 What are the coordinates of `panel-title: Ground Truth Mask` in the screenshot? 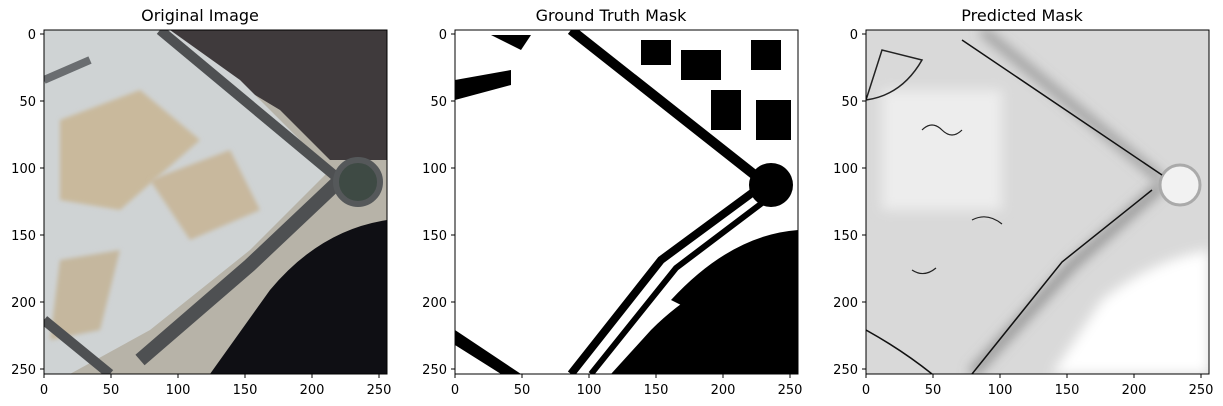 It's located at (611, 15).